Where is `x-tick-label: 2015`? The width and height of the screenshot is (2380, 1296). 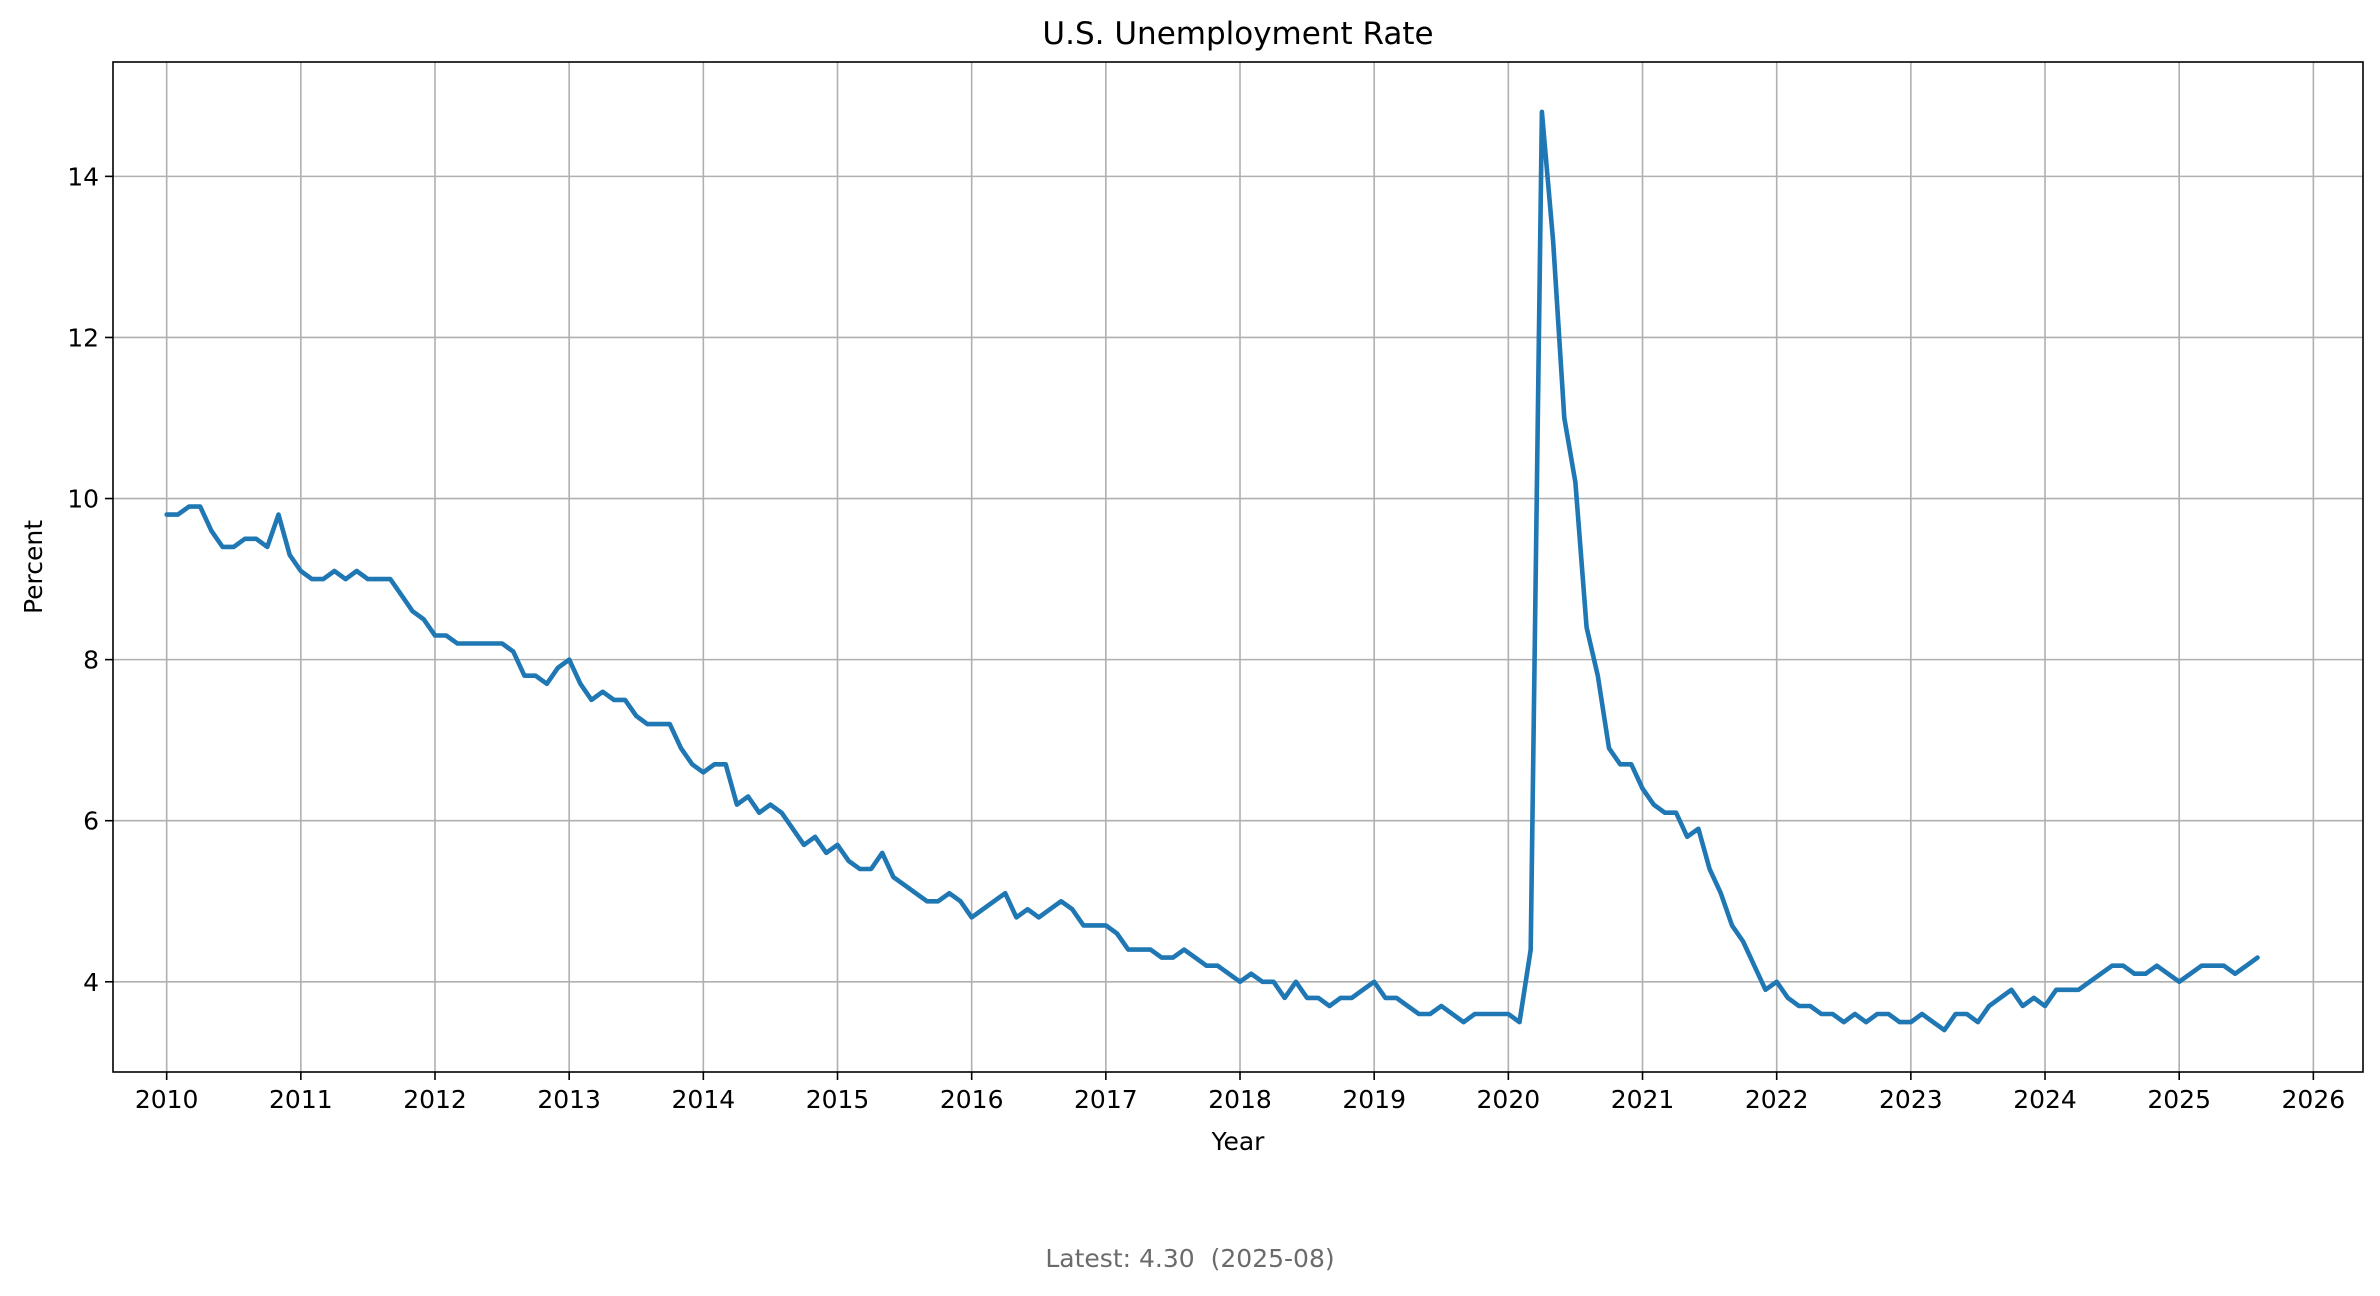
x-tick-label: 2015 is located at coordinates (838, 1099).